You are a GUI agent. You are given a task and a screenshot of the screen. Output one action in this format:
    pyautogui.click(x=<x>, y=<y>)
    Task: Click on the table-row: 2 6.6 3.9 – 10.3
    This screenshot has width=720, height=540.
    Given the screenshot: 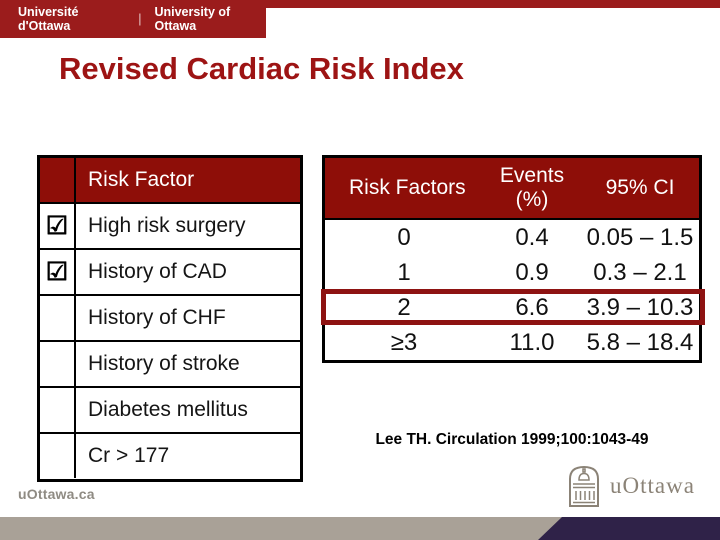 What is the action you would take?
    pyautogui.click(x=512, y=307)
    